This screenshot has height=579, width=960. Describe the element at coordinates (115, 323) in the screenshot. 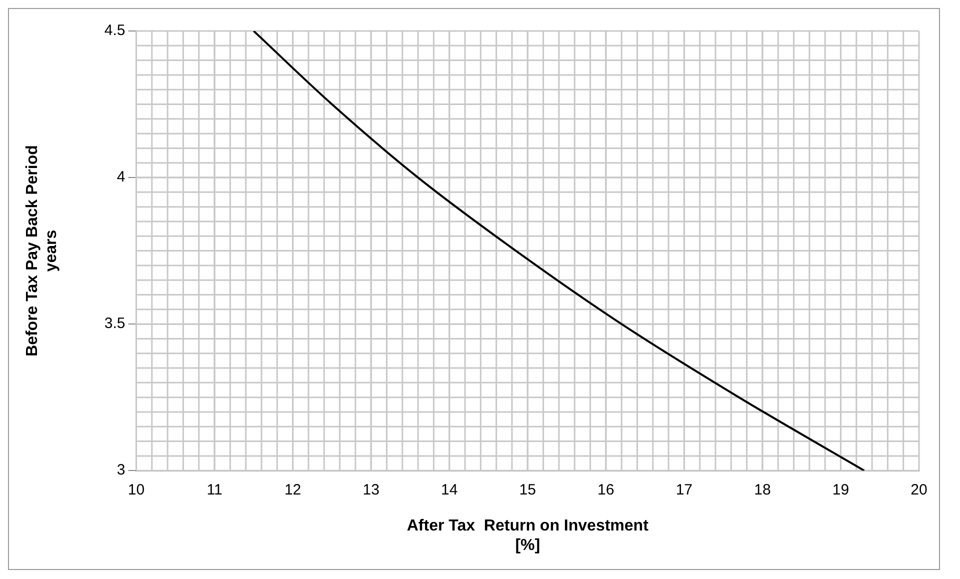

I see `y-tick-label: 3.5` at that location.